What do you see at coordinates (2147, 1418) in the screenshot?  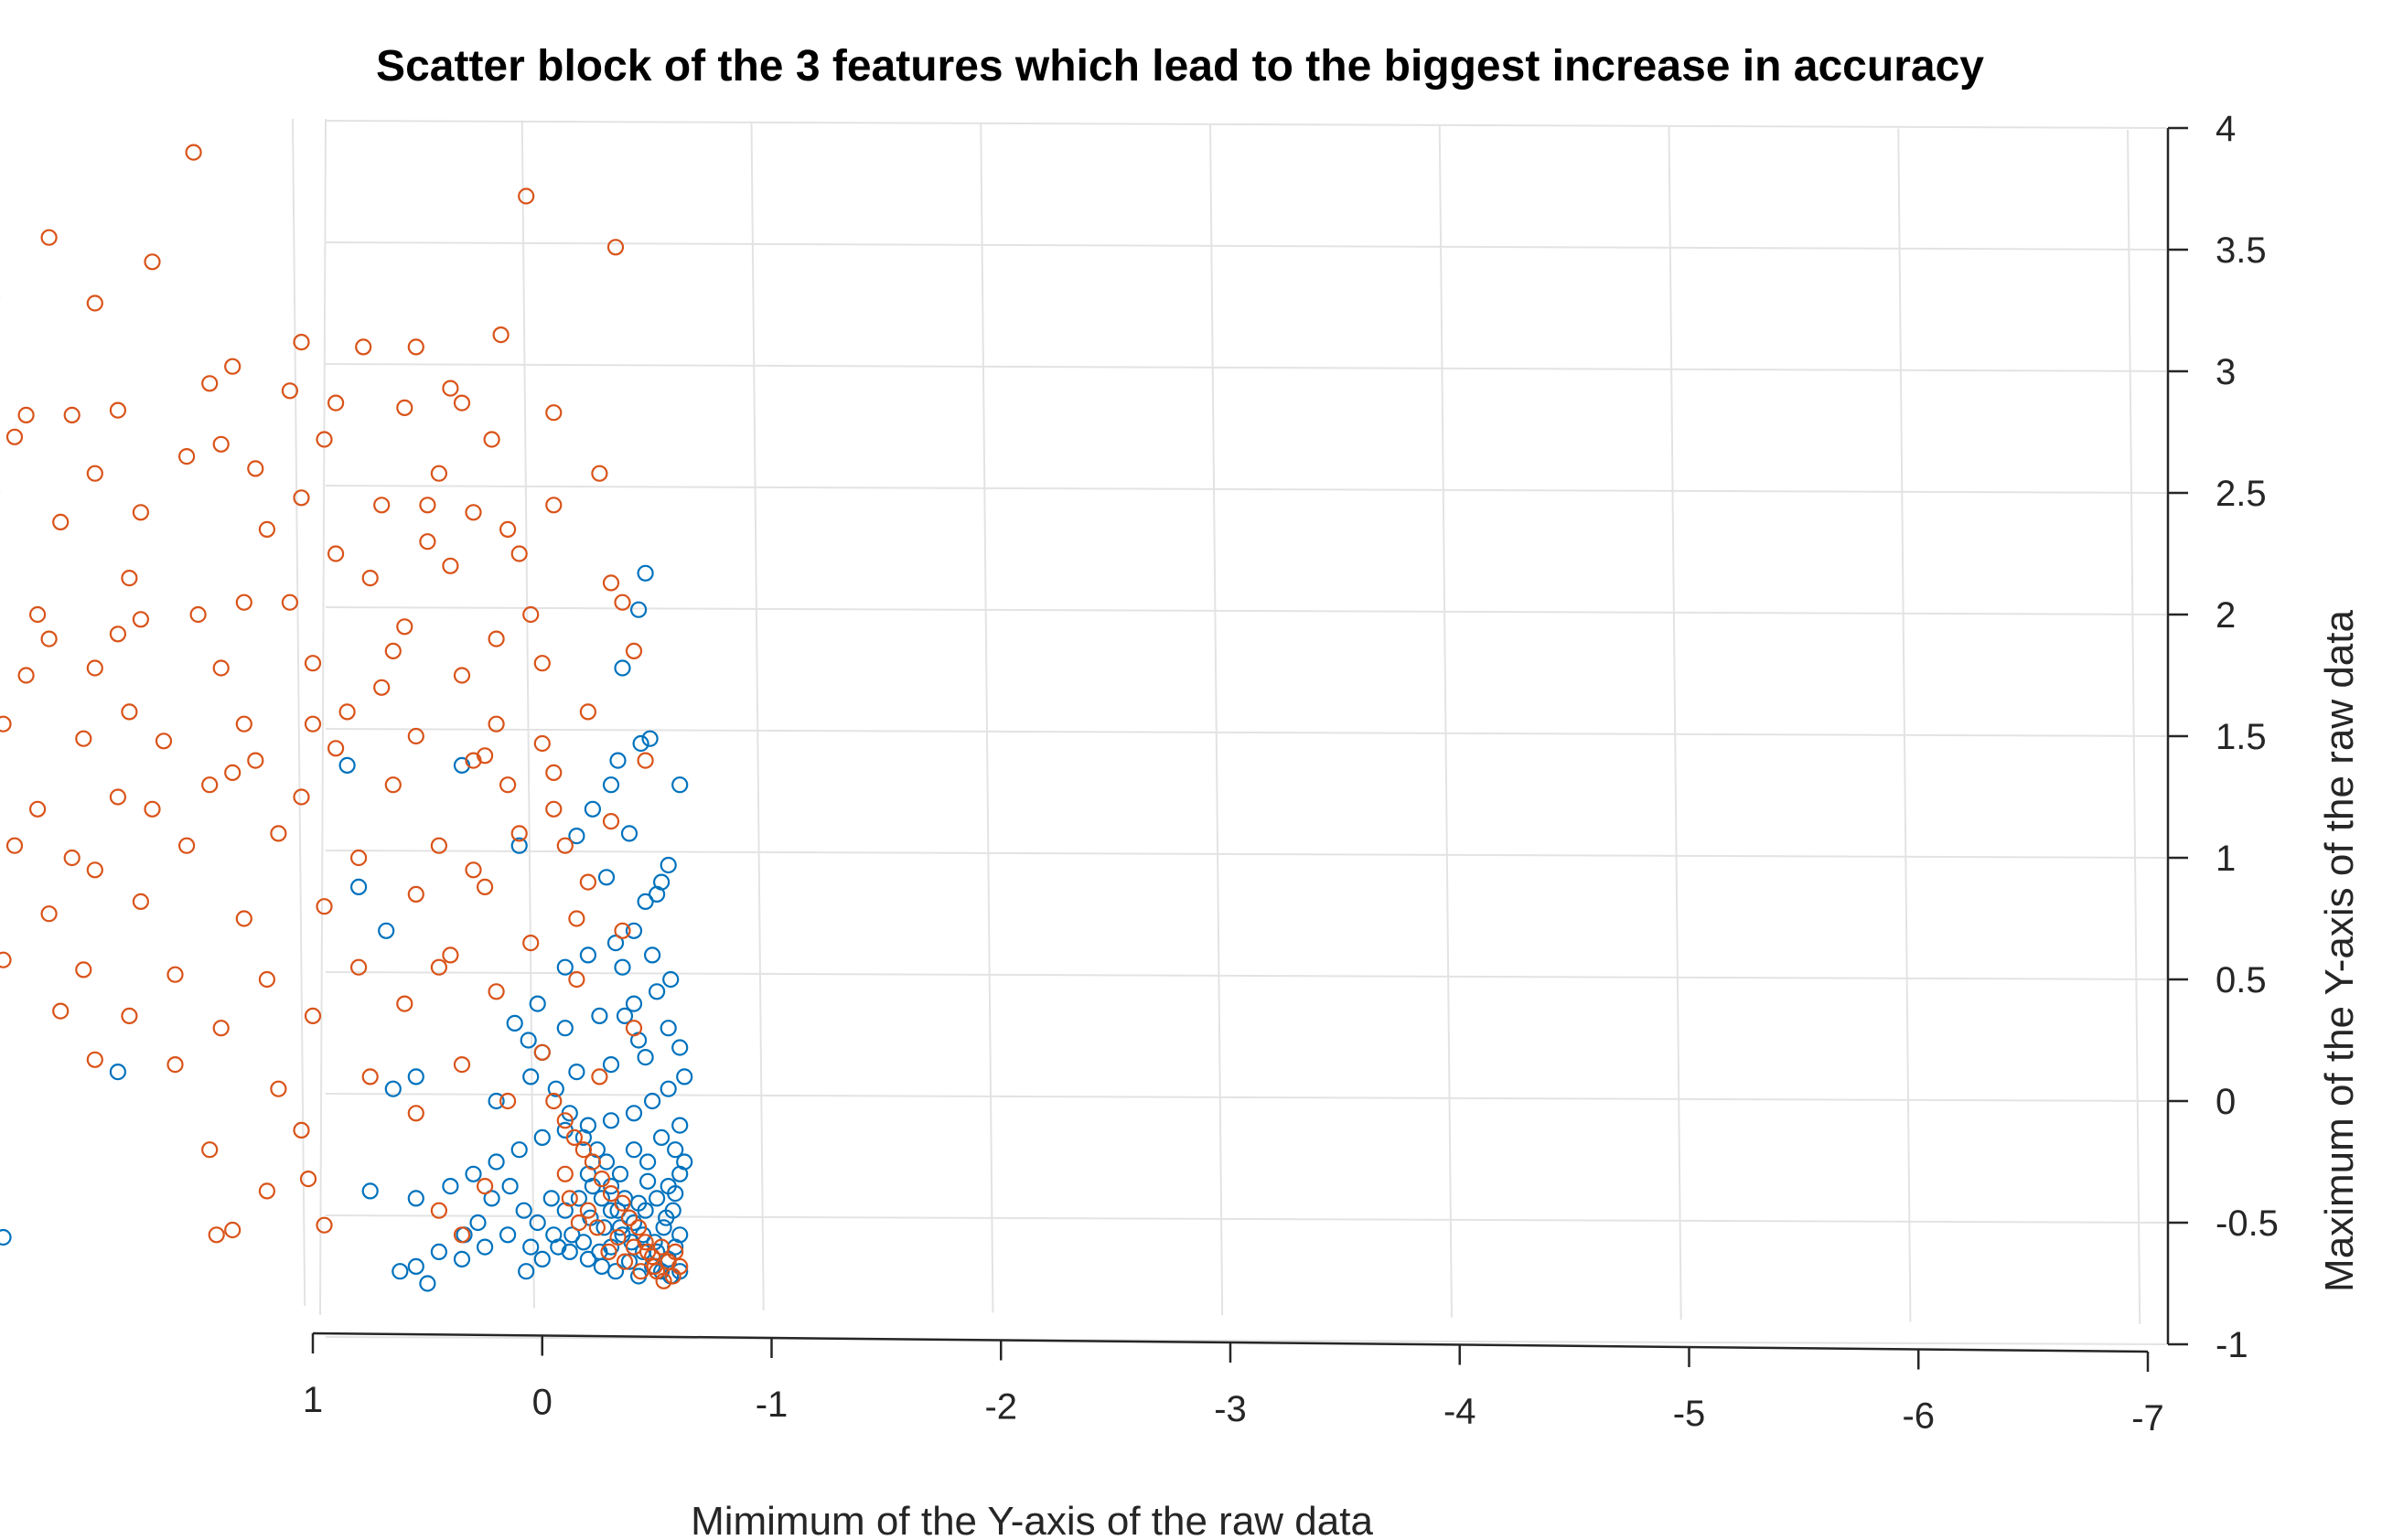 I see `x-tick-label: -7` at bounding box center [2147, 1418].